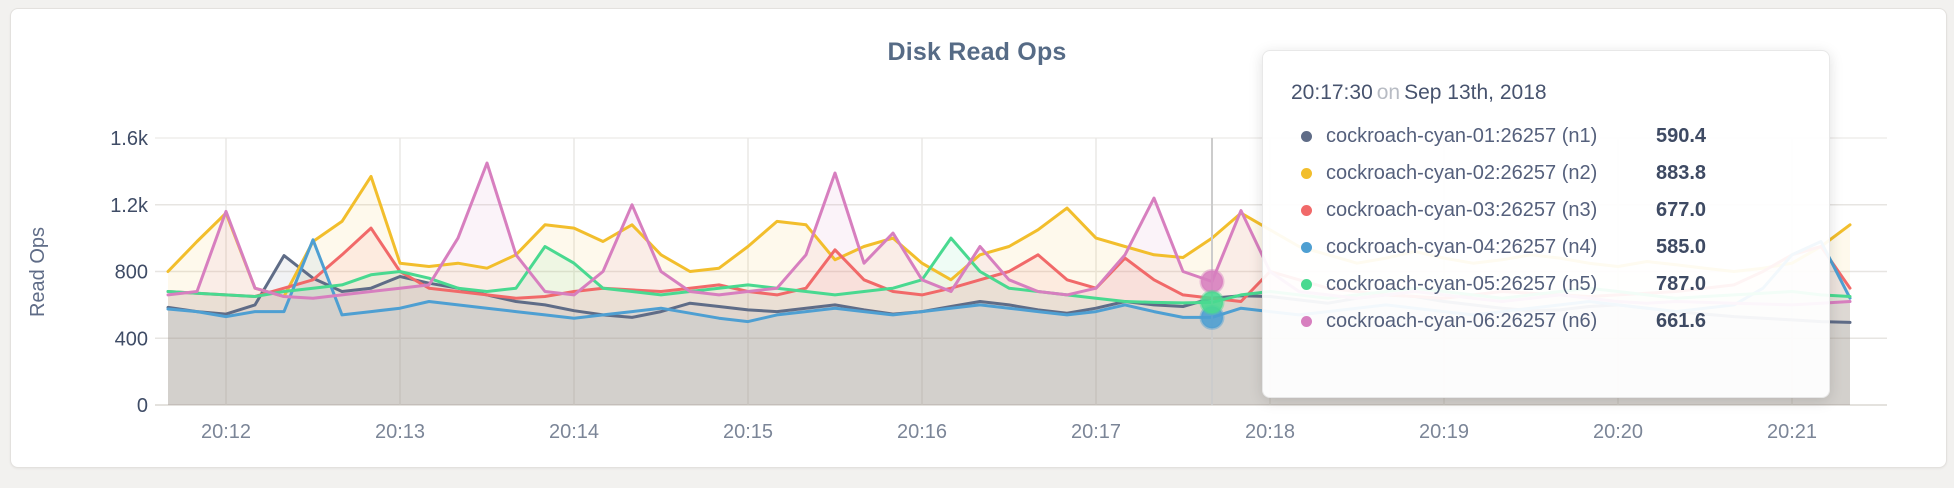  Describe the element at coordinates (1444, 432) in the screenshot. I see `x-tick-label: 20:19` at that location.